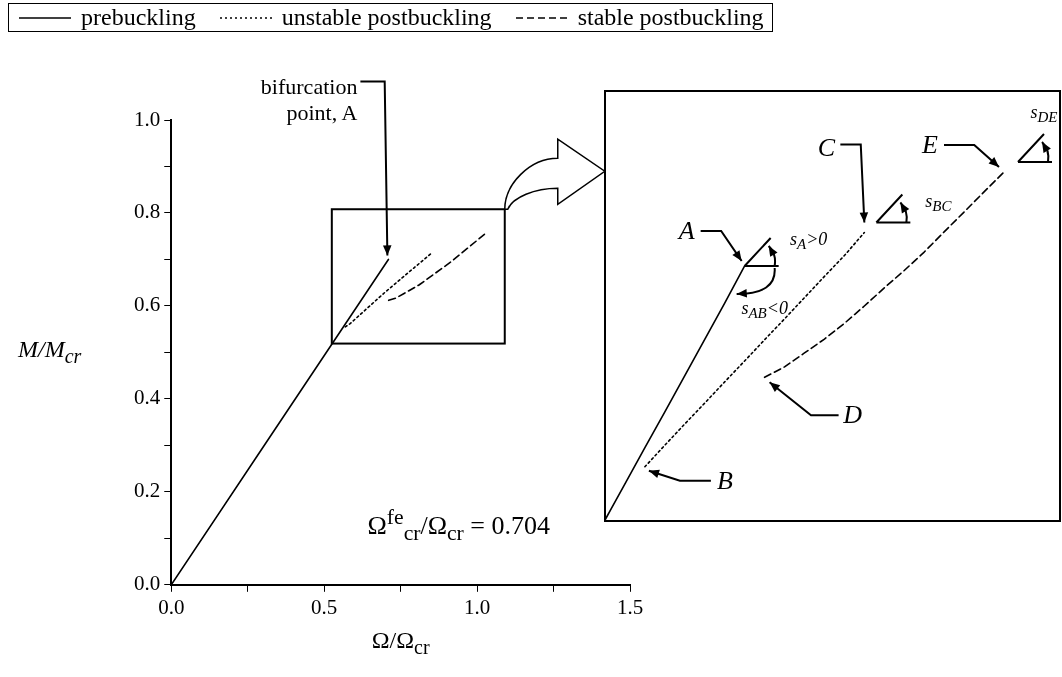  What do you see at coordinates (171, 606) in the screenshot?
I see `x-tick-label: 0.0` at bounding box center [171, 606].